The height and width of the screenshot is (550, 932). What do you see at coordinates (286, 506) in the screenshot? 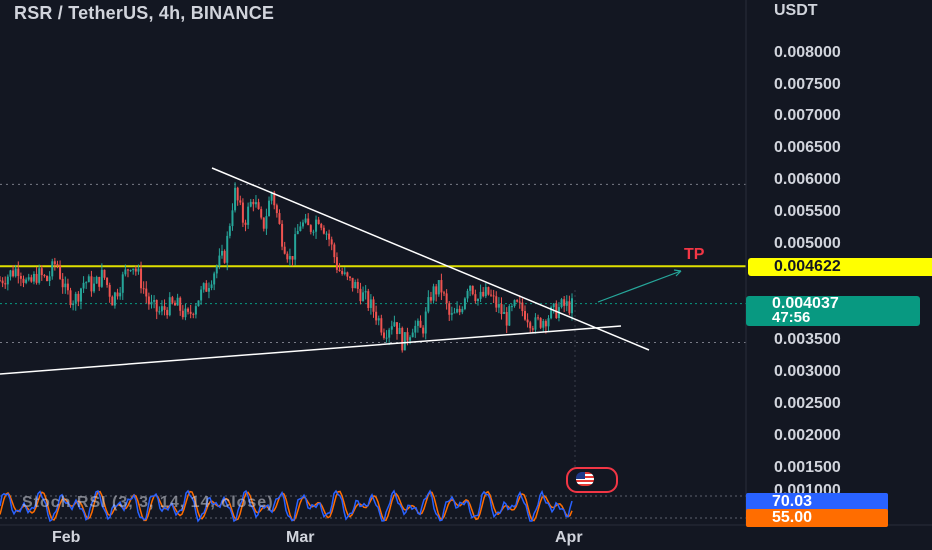
I see `stoch-k-line` at bounding box center [286, 506].